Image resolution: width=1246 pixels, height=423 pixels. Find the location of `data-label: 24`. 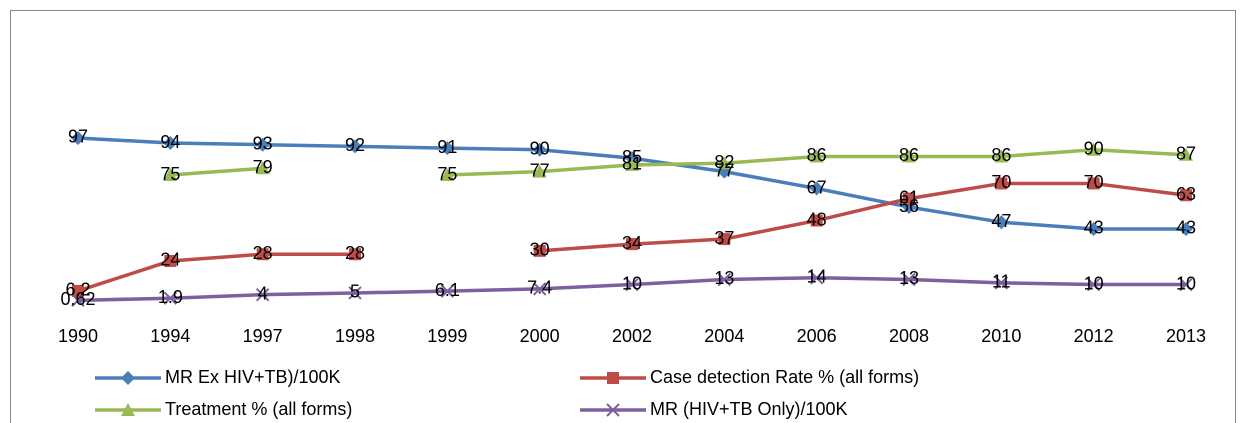

data-label: 24 is located at coordinates (170, 260).